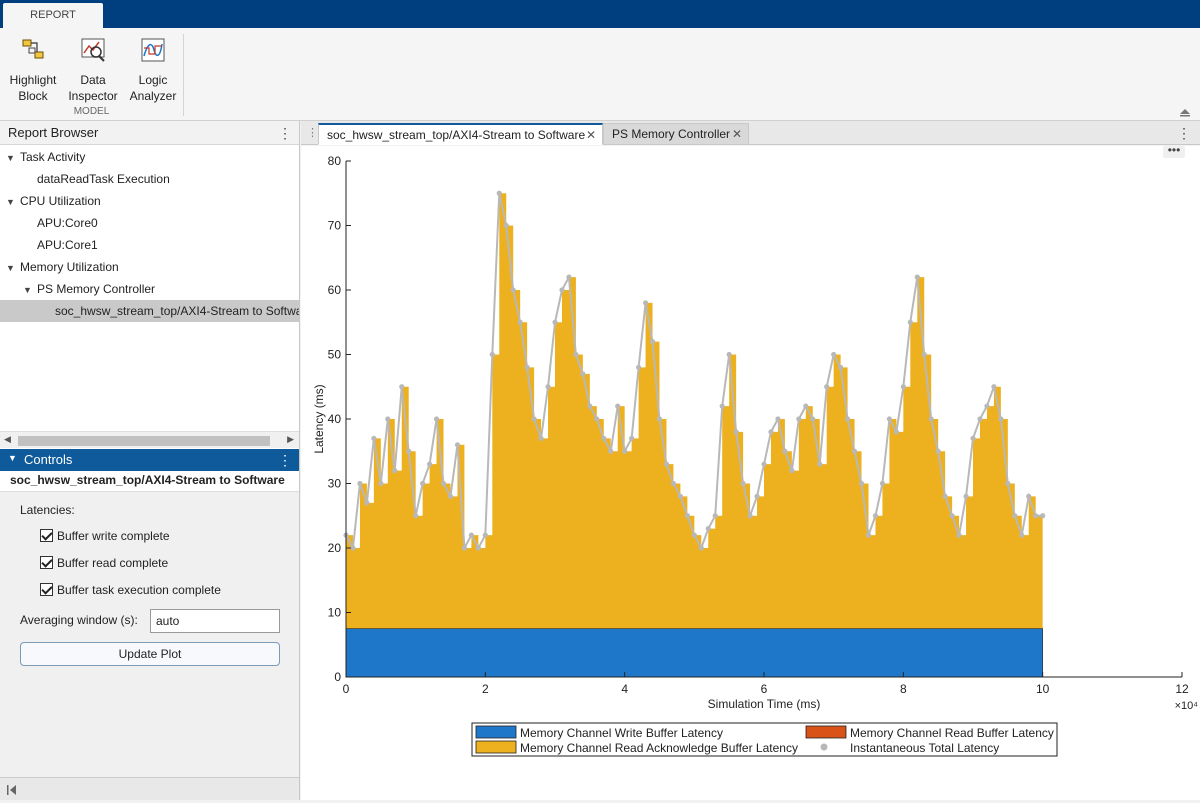  Describe the element at coordinates (337, 677) in the screenshot. I see `y-tick-label: 0` at that location.